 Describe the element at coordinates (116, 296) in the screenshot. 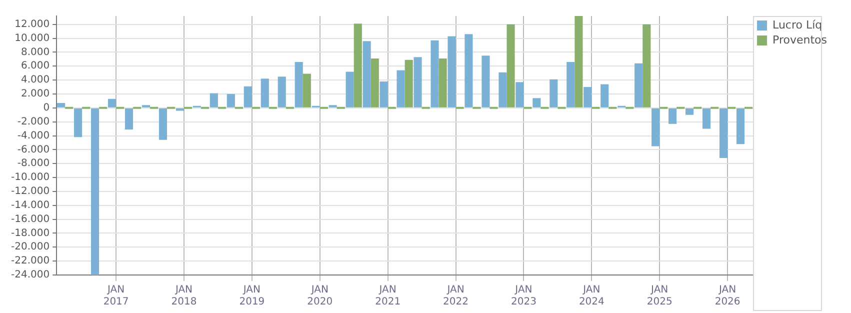

I see `x-tick-label: JAN 2017` at that location.